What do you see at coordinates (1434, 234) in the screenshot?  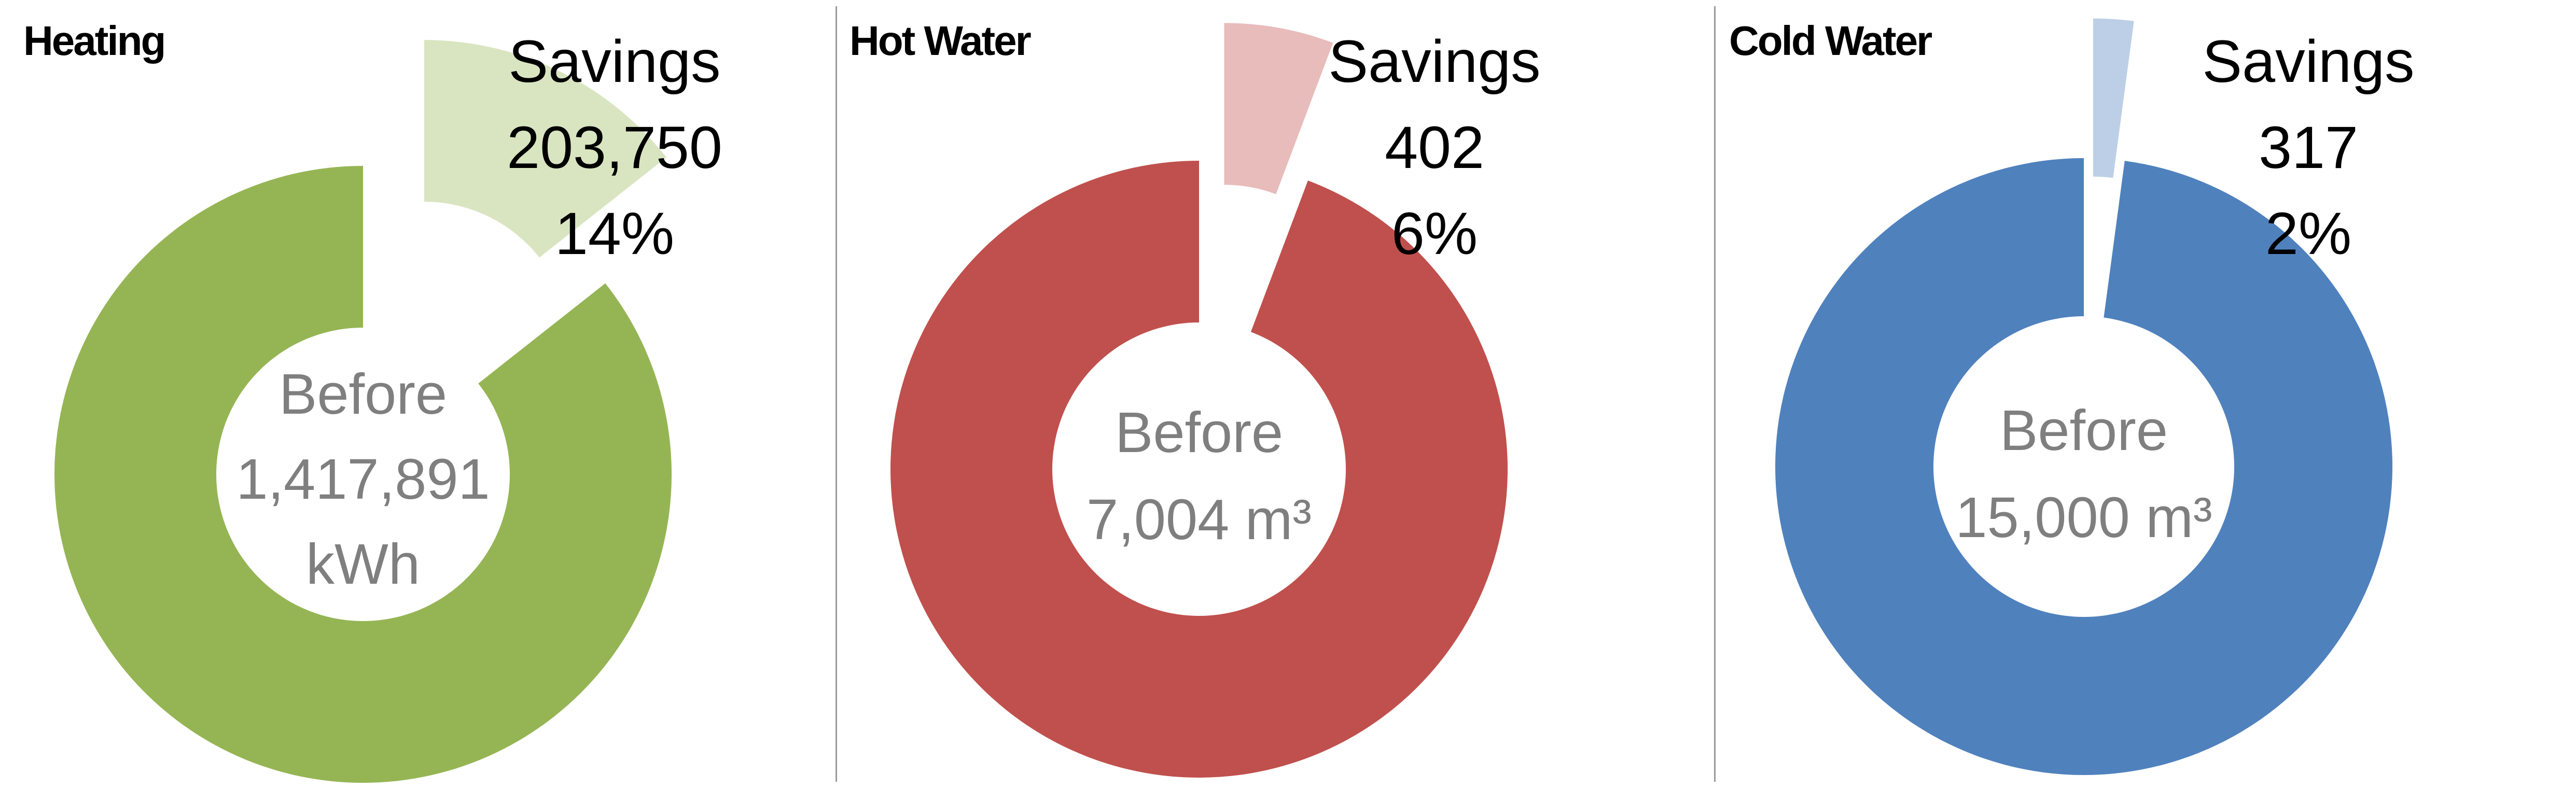 I see `savings-percent: 6%` at bounding box center [1434, 234].